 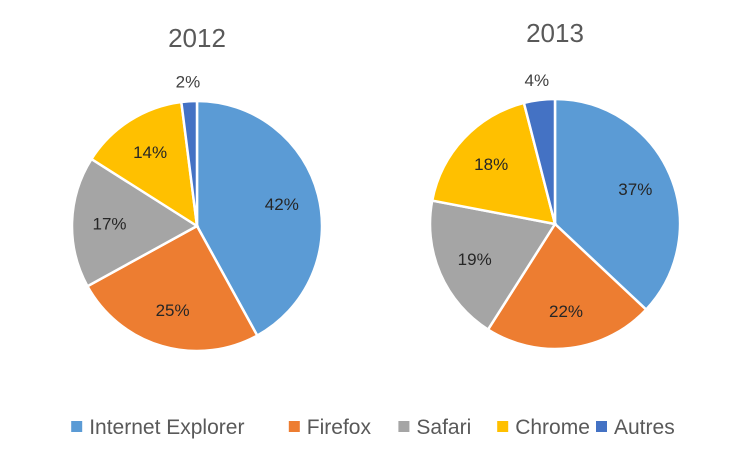 What do you see at coordinates (491, 164) in the screenshot?
I see `data-label: 18%` at bounding box center [491, 164].